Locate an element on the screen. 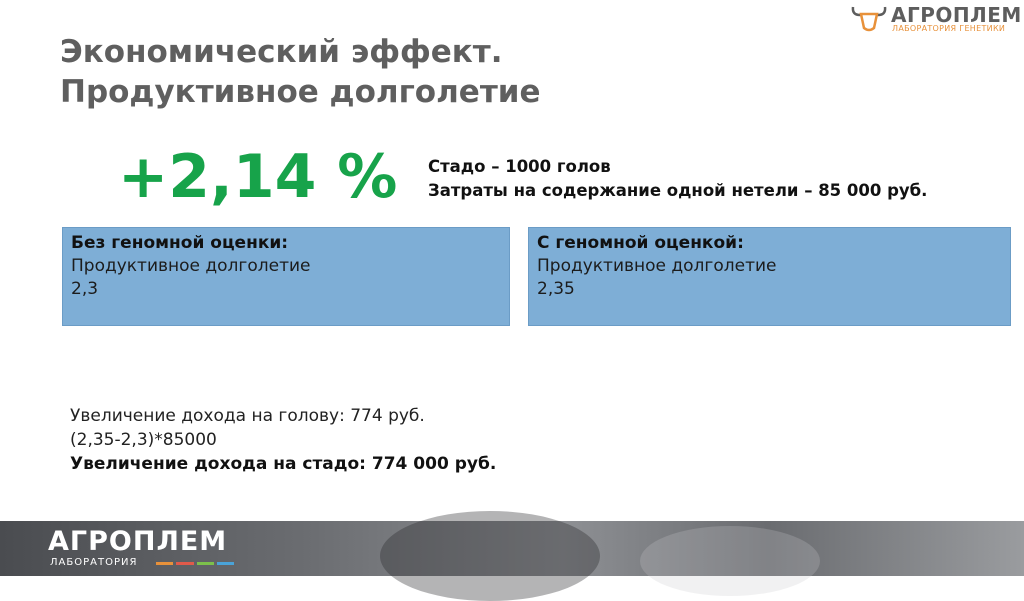  box-heading: Без геномной оценки: is located at coordinates (180, 243).